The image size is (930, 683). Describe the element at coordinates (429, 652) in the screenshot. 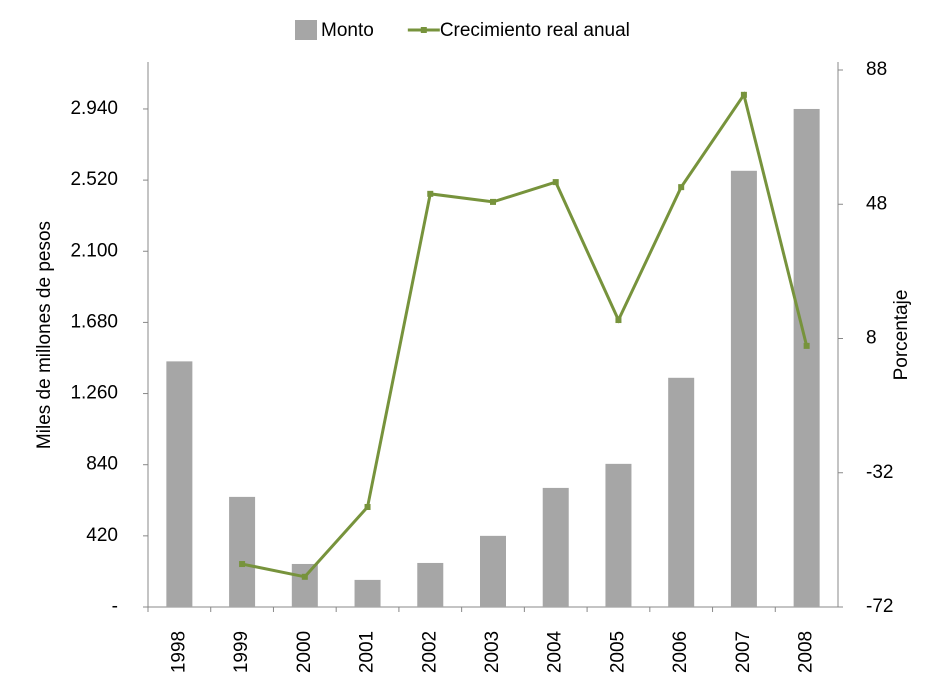

I see `x-tick-label: 2002` at that location.